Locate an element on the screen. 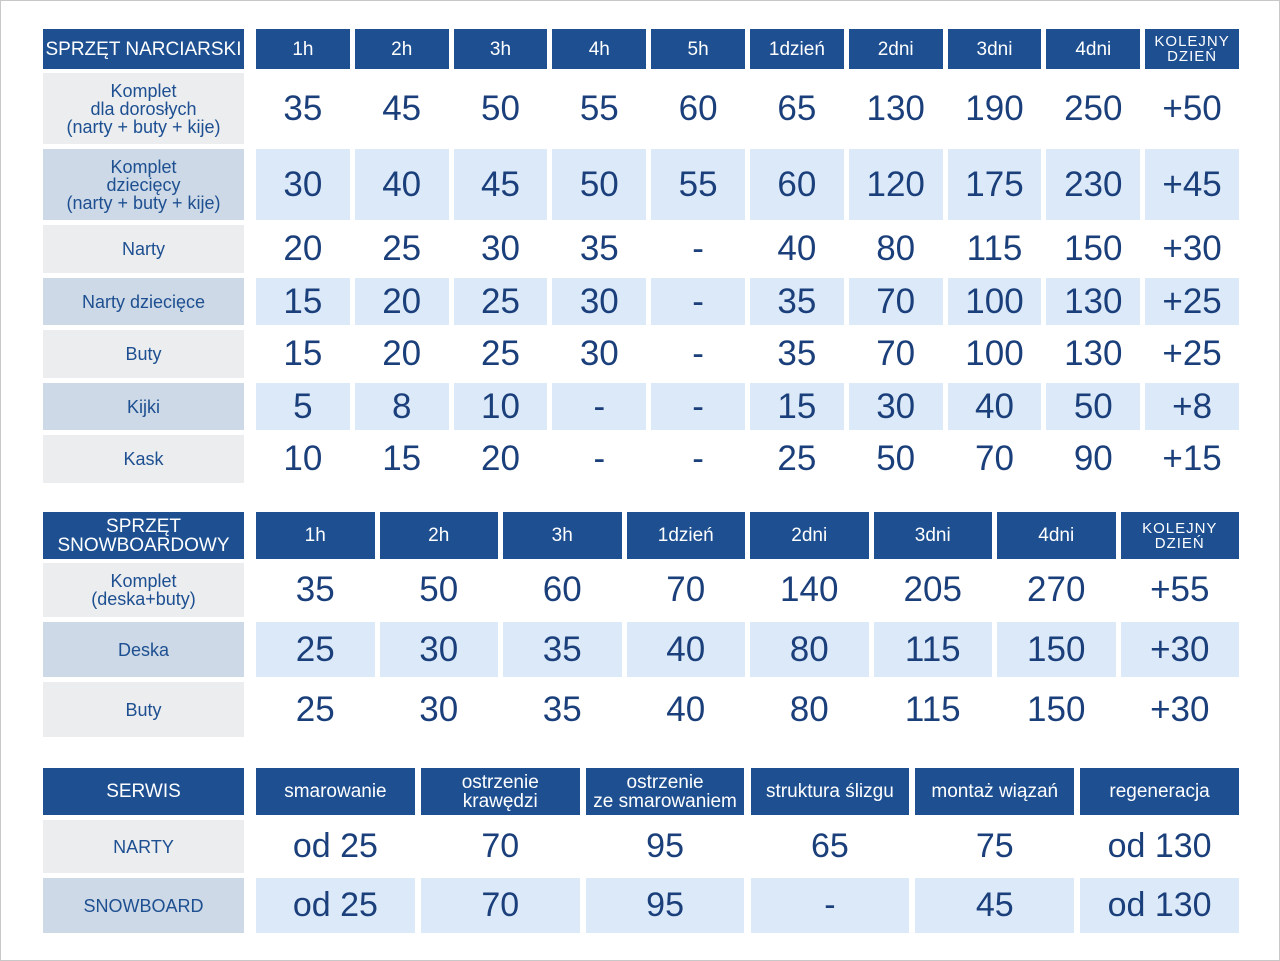  price-cell: 75 is located at coordinates (995, 846).